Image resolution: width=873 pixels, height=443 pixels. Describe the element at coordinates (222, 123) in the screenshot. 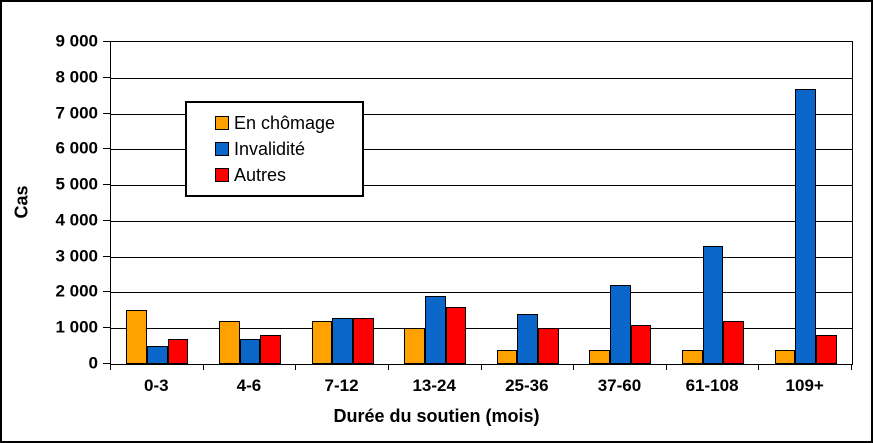

I see `legend-swatch-en-chomage` at that location.